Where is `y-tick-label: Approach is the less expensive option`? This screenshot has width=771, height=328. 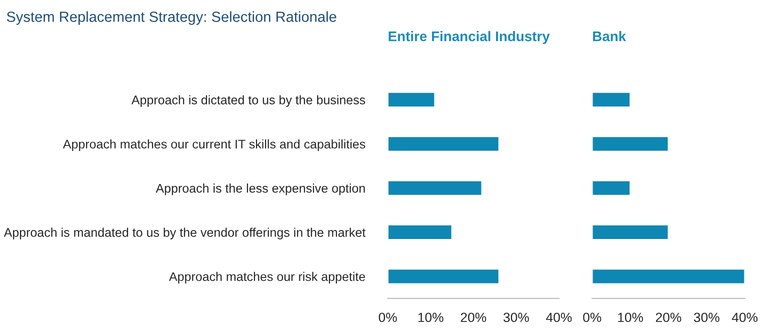
y-tick-label: Approach is the less expensive option is located at coordinates (260, 190).